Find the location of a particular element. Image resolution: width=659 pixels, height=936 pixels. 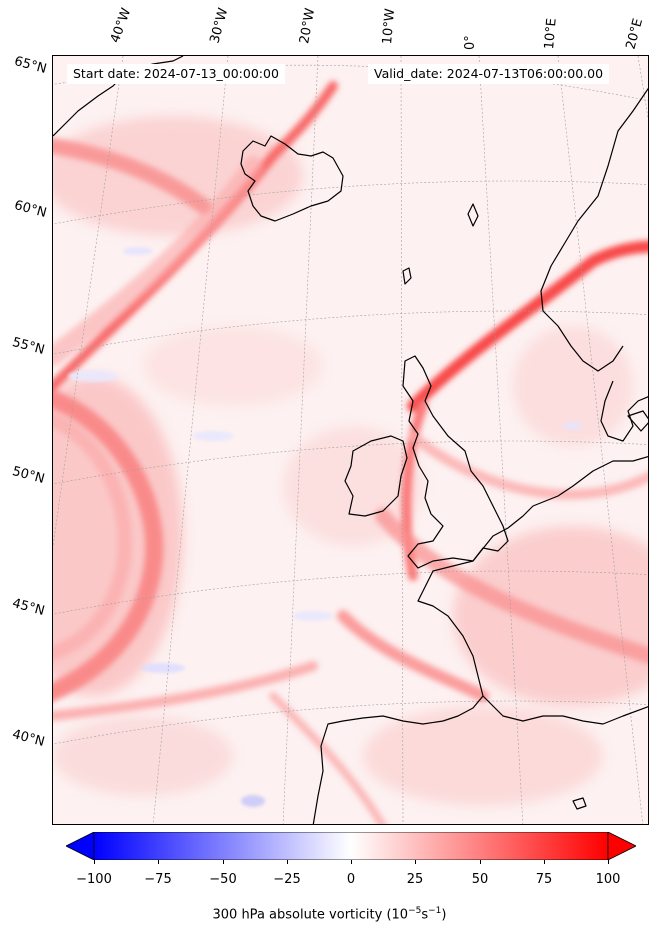

colorbar-graphic is located at coordinates (351, 846).